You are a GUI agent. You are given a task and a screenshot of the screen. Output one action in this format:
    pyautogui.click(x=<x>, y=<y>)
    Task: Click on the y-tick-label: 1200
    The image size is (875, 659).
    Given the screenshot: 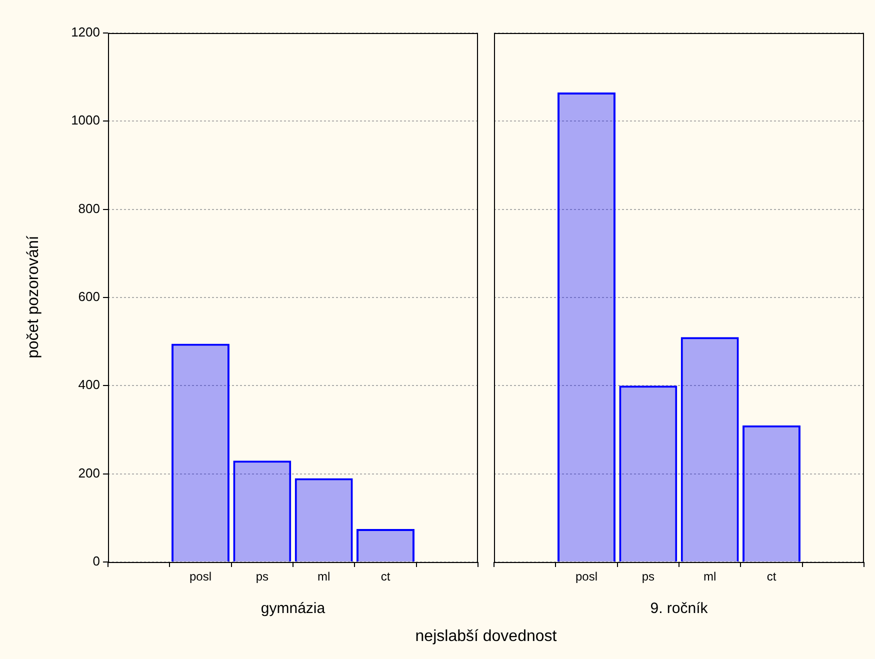 What is the action you would take?
    pyautogui.click(x=85, y=32)
    